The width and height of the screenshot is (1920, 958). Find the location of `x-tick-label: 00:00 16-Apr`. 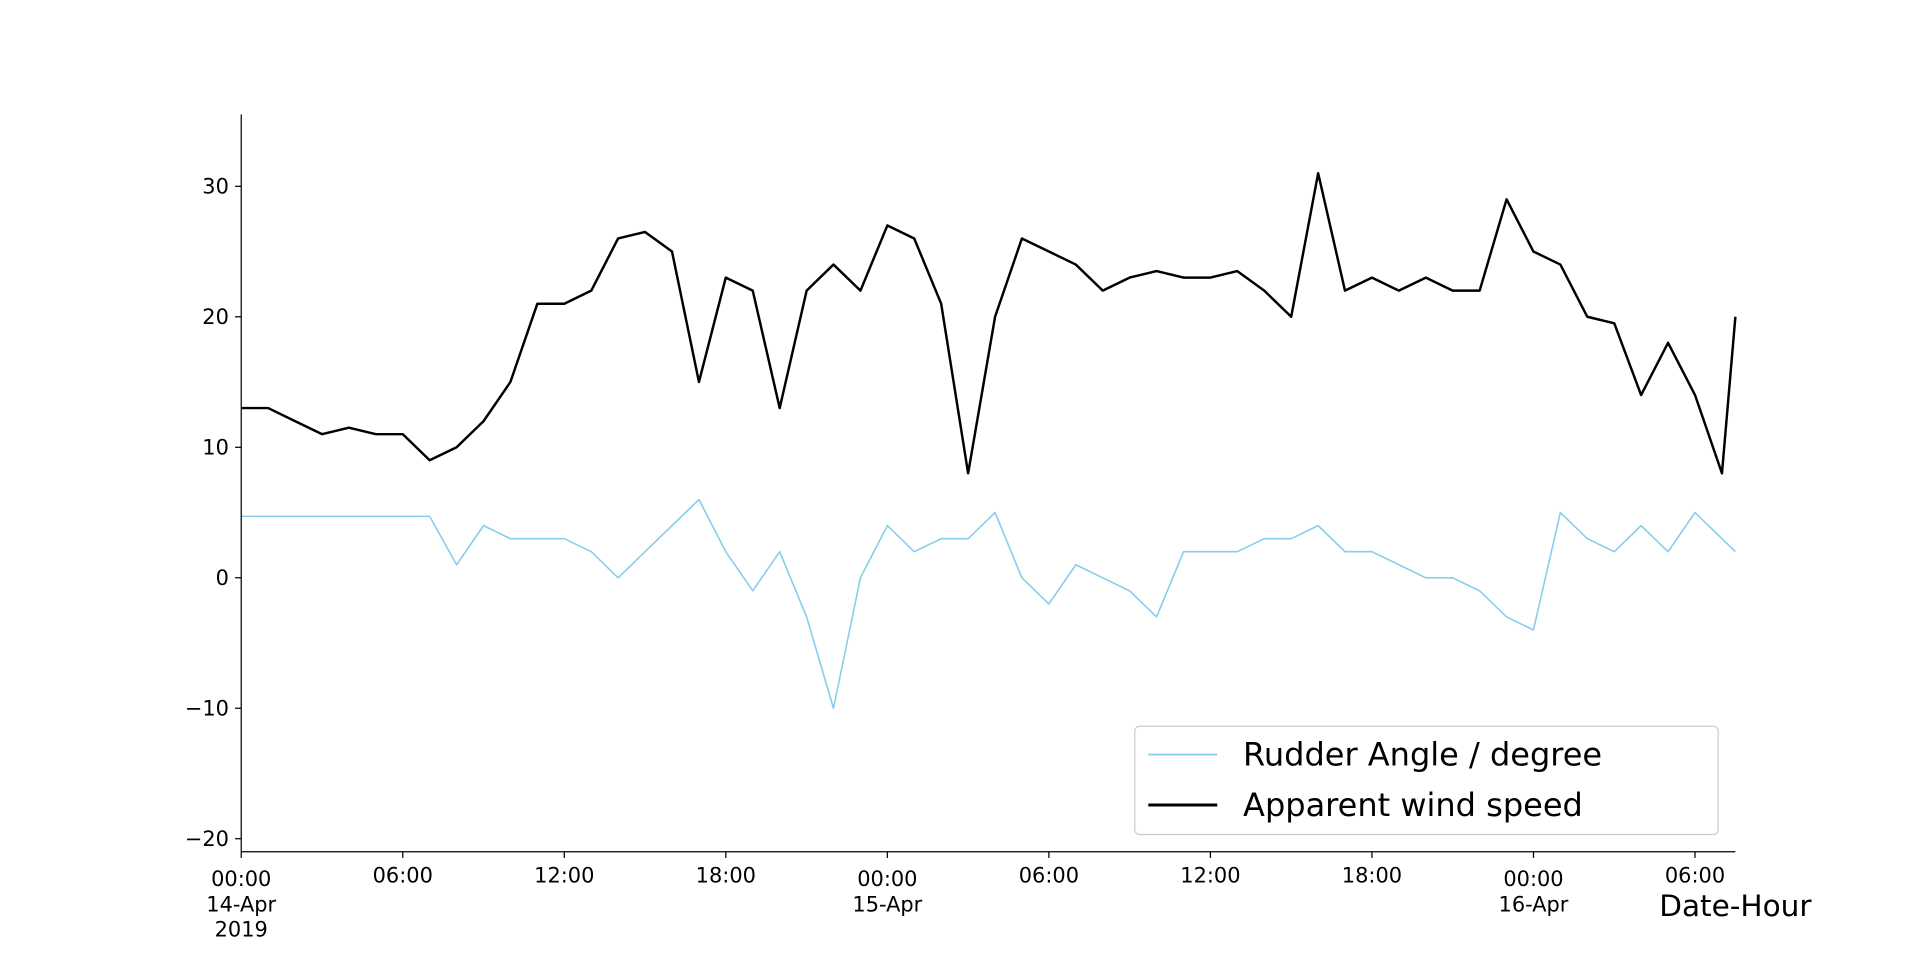

x-tick-label: 00:00 16-Apr is located at coordinates (1534, 891).